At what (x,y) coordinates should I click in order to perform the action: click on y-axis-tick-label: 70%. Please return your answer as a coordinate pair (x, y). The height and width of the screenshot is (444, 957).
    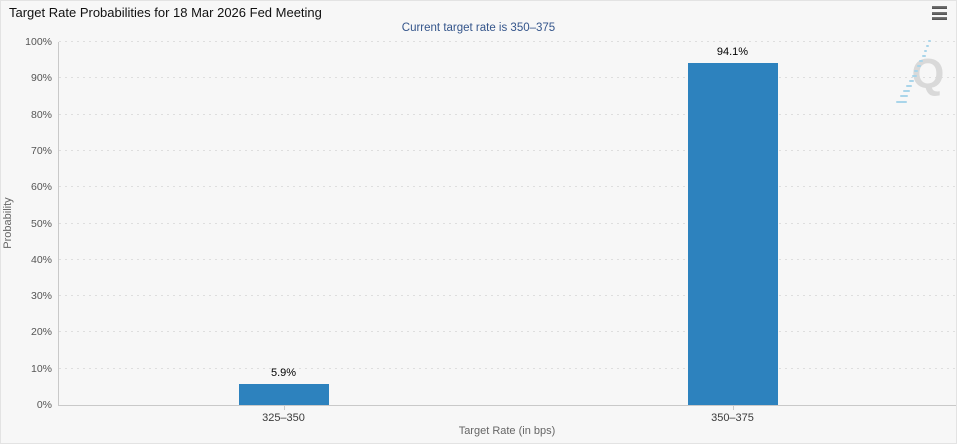
    Looking at the image, I should click on (41, 150).